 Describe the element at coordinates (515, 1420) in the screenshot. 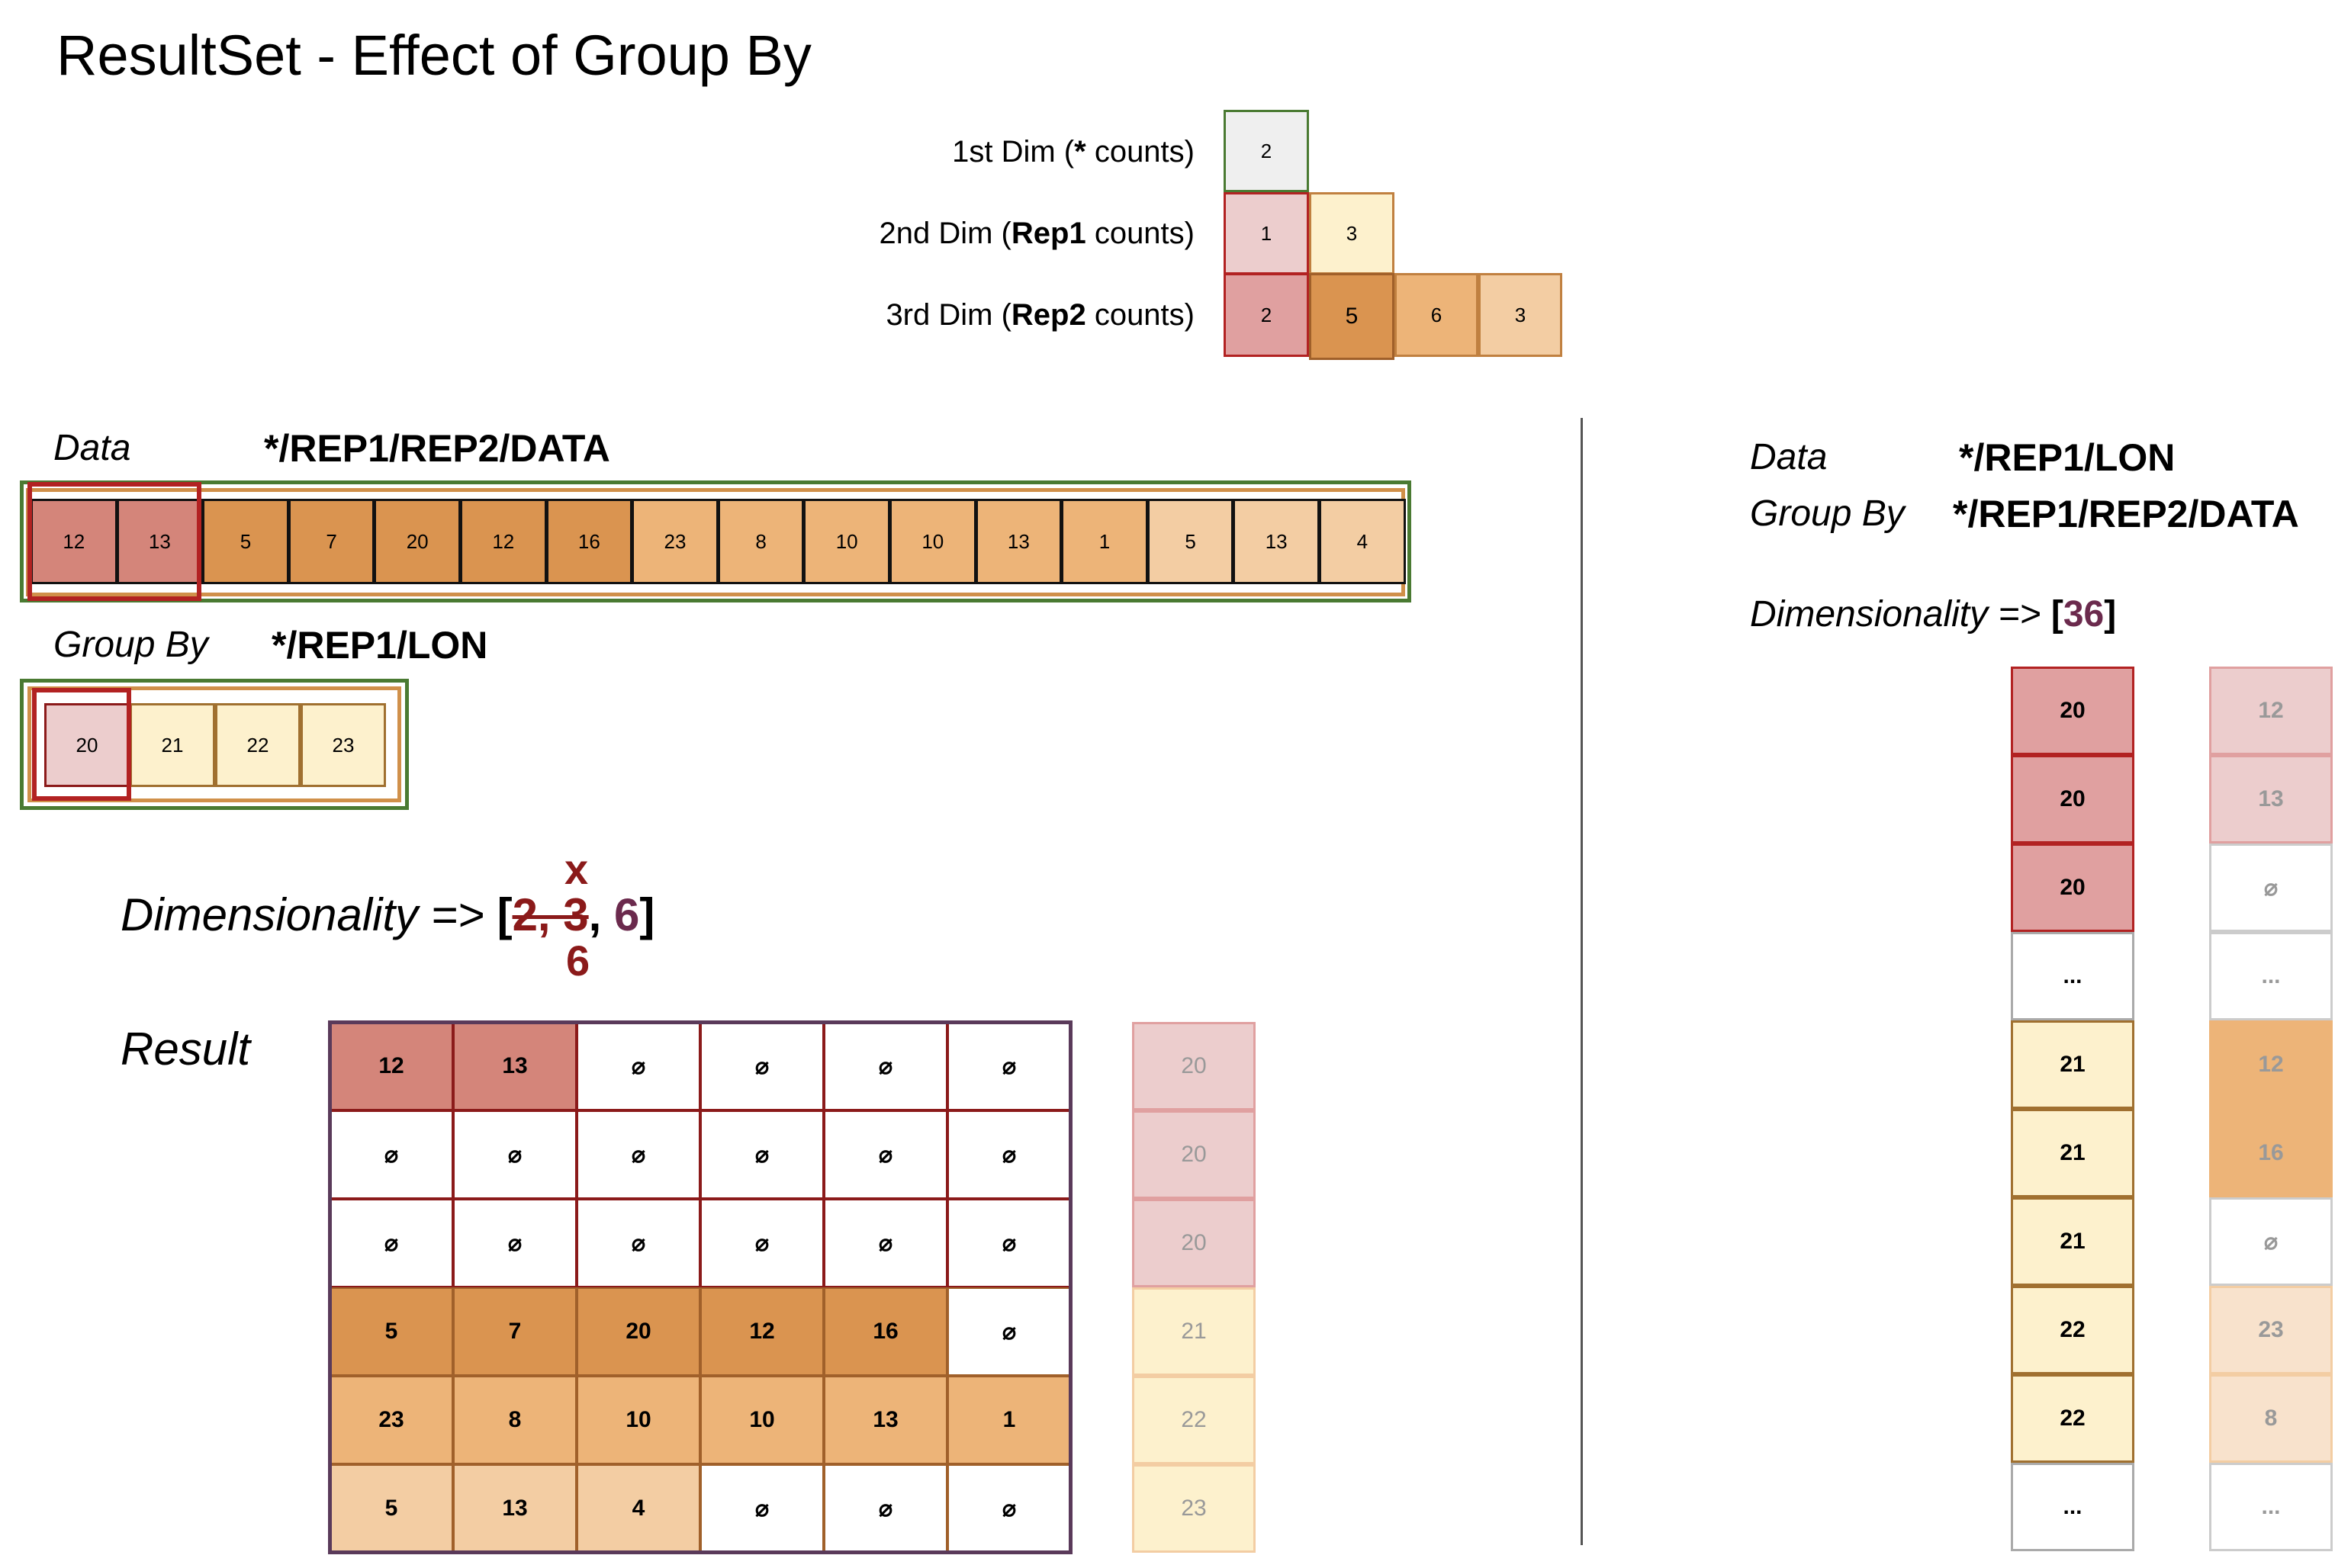

I see `result-cell: 8` at that location.